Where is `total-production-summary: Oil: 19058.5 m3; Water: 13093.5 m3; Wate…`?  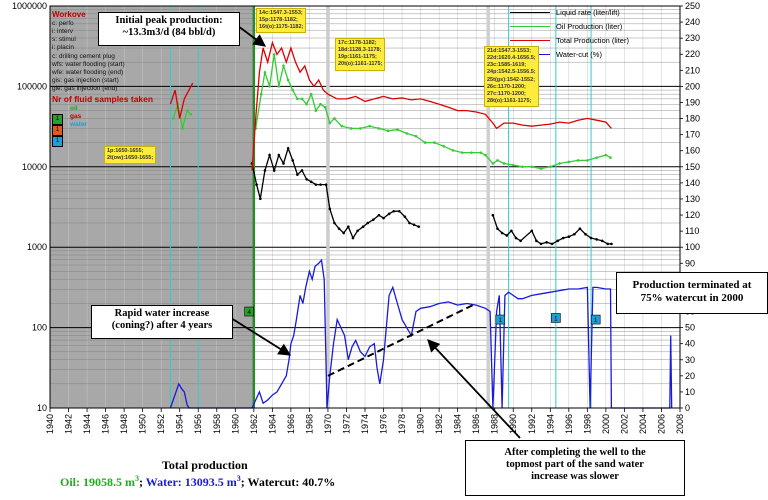 total-production-summary: Oil: 19058.5 m3; Water: 13093.5 m3; Wate… is located at coordinates (197, 482).